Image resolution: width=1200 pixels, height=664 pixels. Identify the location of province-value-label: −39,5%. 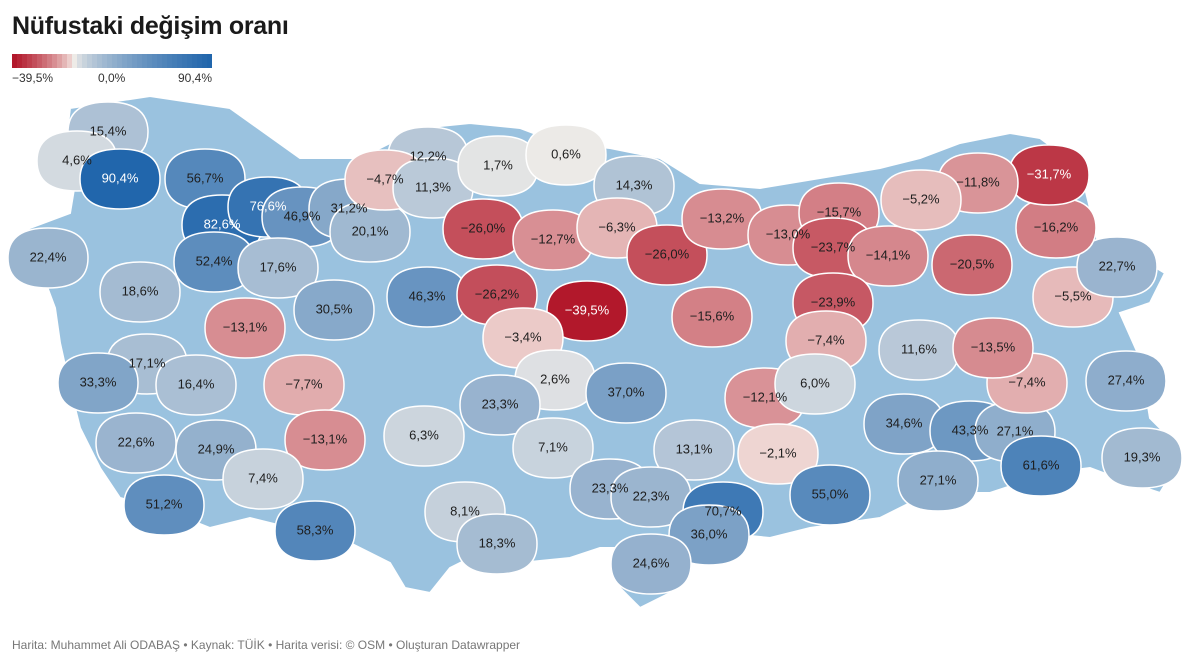
(587, 309).